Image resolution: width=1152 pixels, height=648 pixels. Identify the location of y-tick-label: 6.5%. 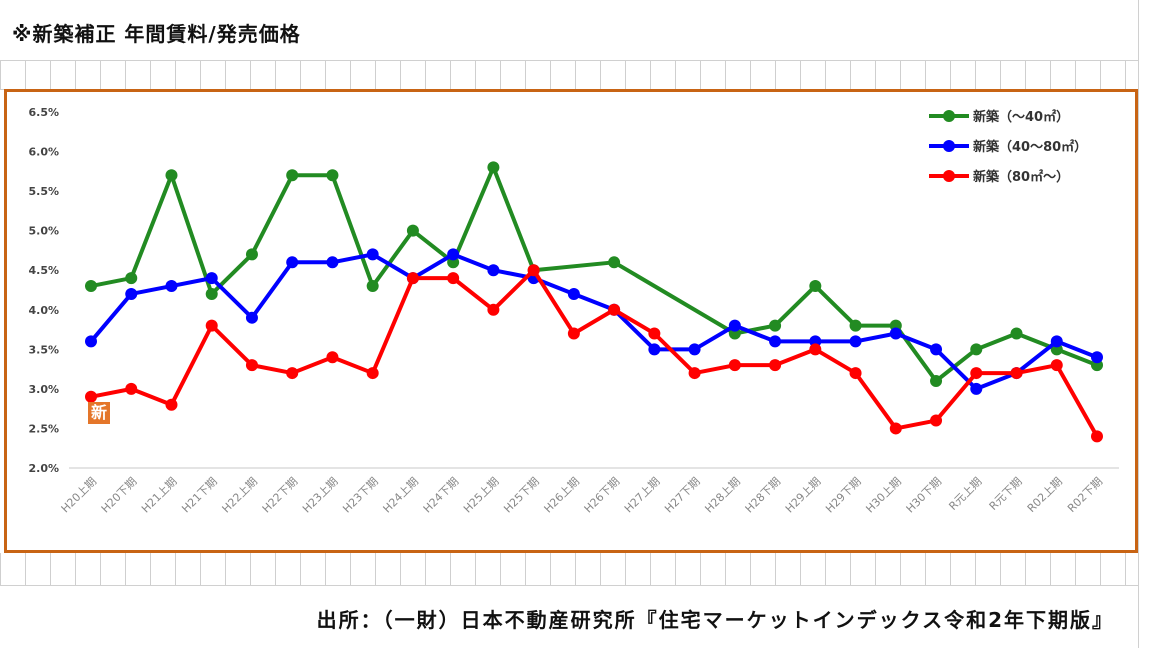
(43, 112).